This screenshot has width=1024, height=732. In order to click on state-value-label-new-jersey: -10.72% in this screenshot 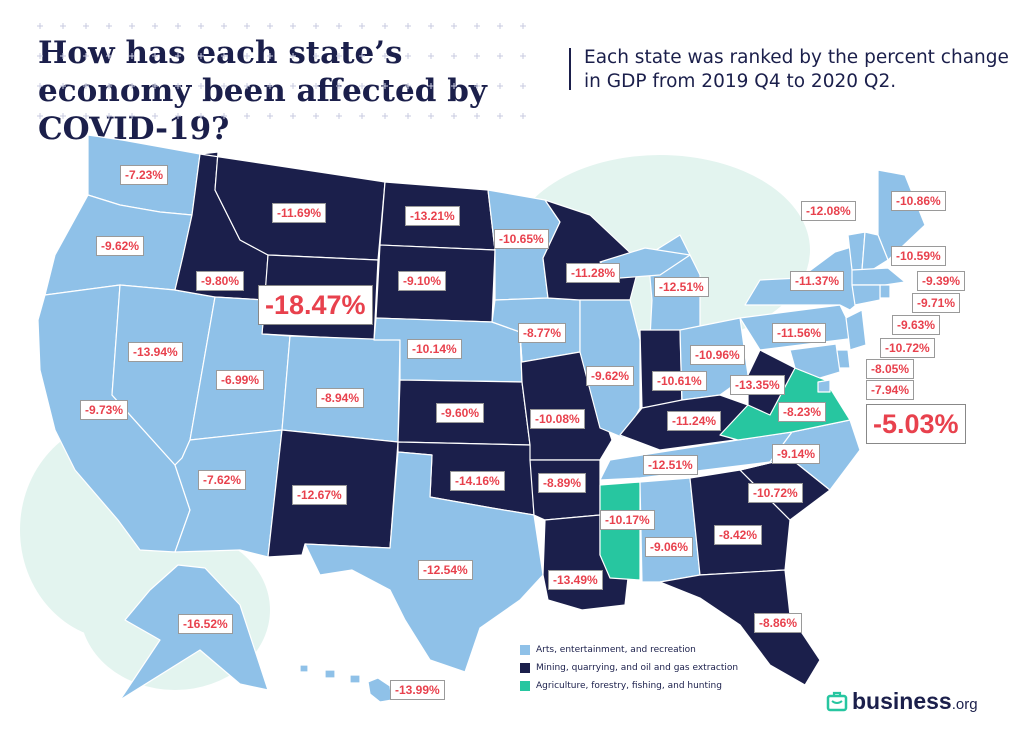, I will do `click(907, 348)`.